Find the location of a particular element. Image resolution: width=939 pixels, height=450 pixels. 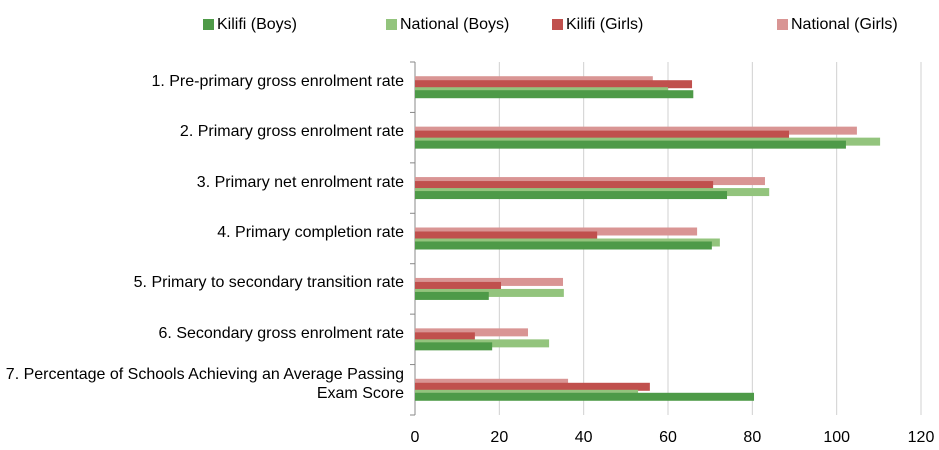

x-tick-label: 100 is located at coordinates (836, 437).